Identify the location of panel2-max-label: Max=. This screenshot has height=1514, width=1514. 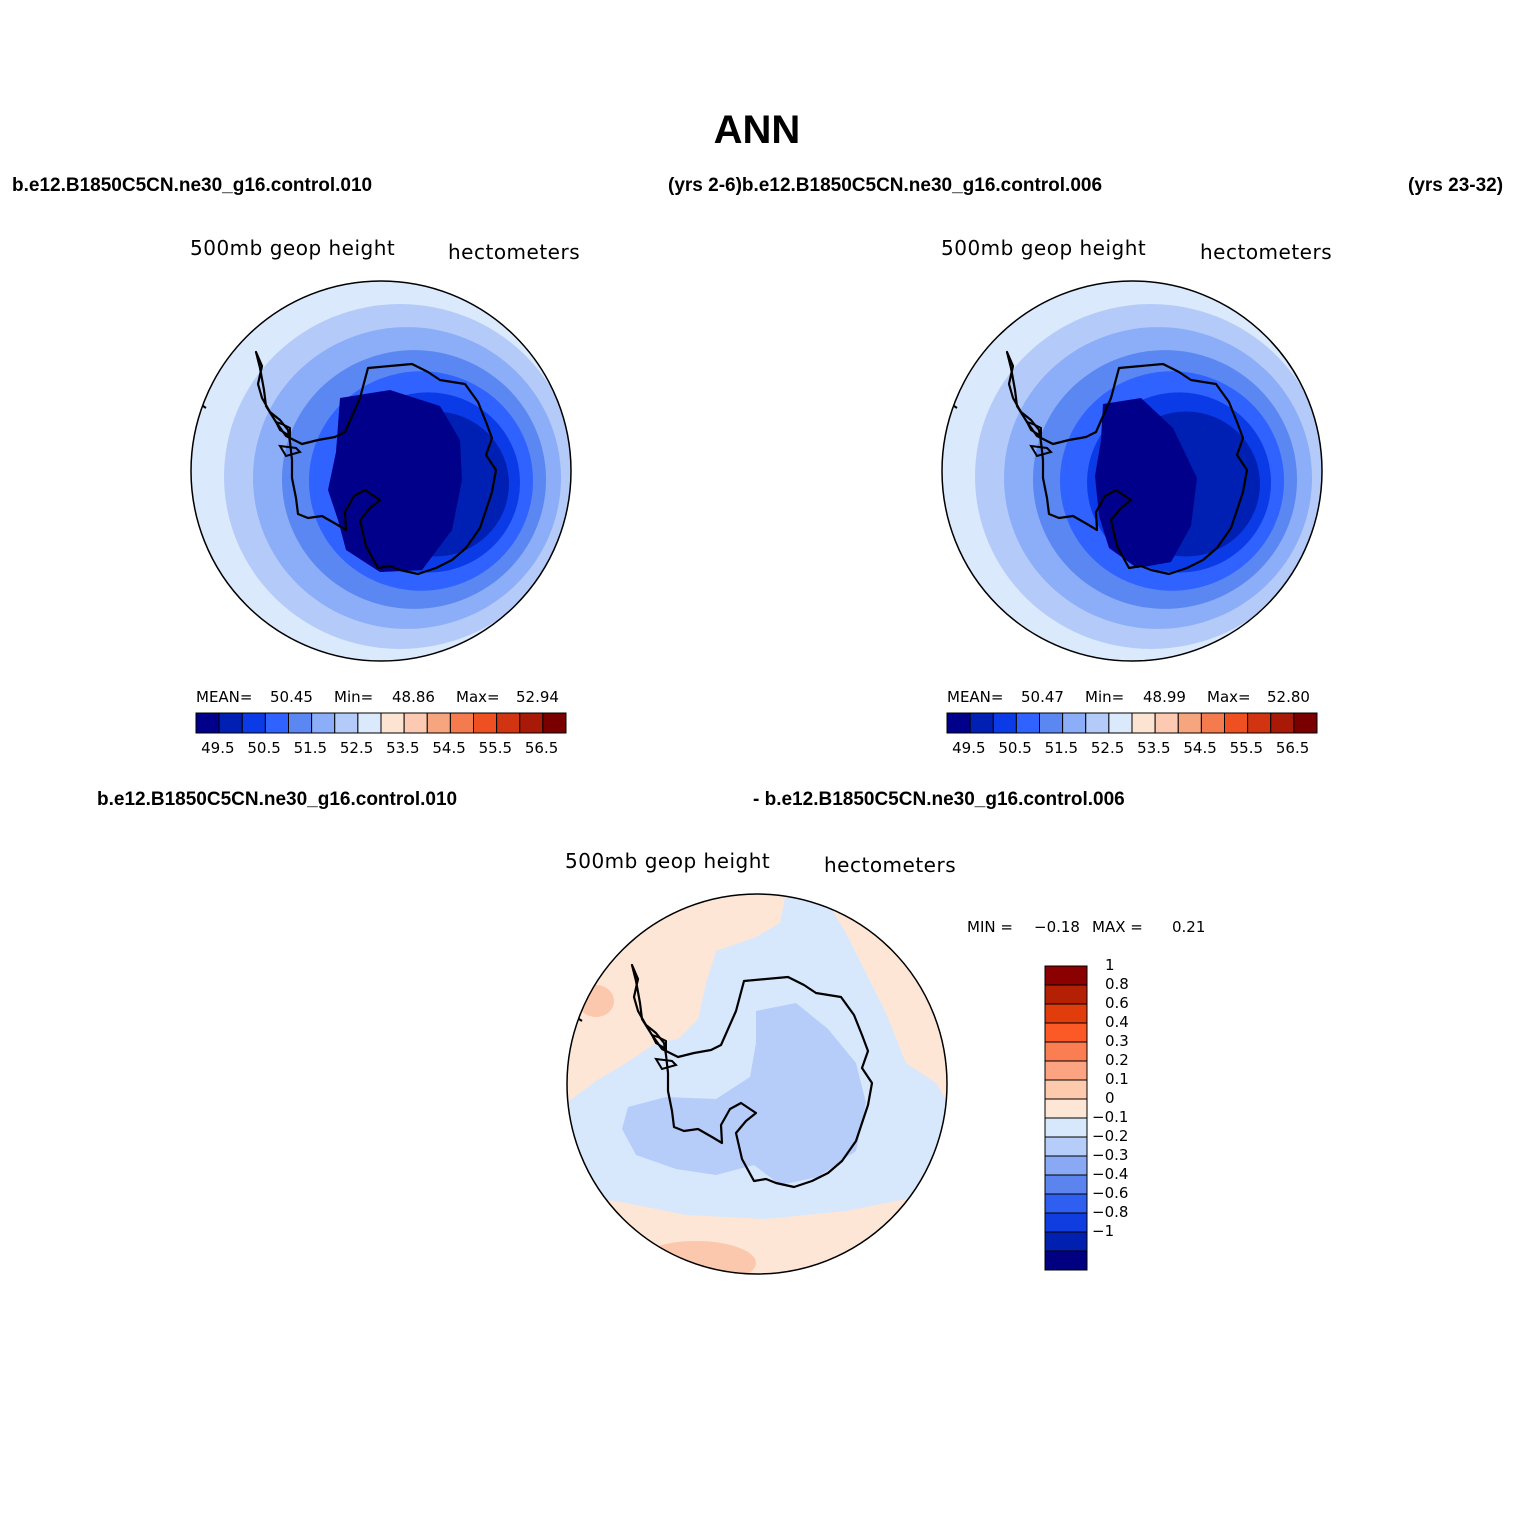
(1229, 697).